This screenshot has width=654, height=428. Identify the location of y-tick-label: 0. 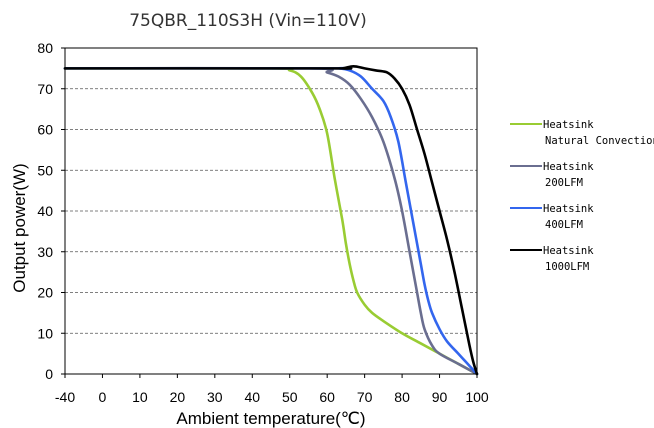
(49, 374).